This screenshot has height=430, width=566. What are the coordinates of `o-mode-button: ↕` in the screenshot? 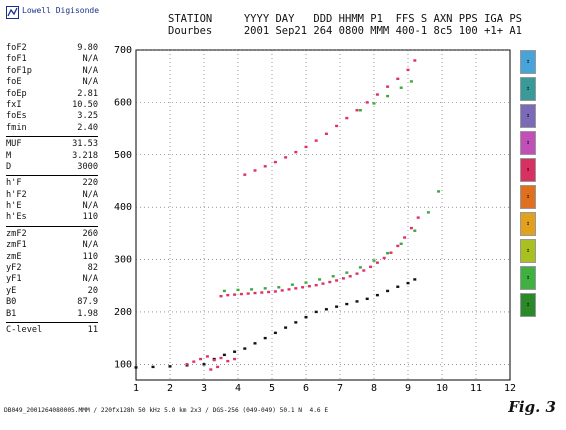 It's located at (528, 62).